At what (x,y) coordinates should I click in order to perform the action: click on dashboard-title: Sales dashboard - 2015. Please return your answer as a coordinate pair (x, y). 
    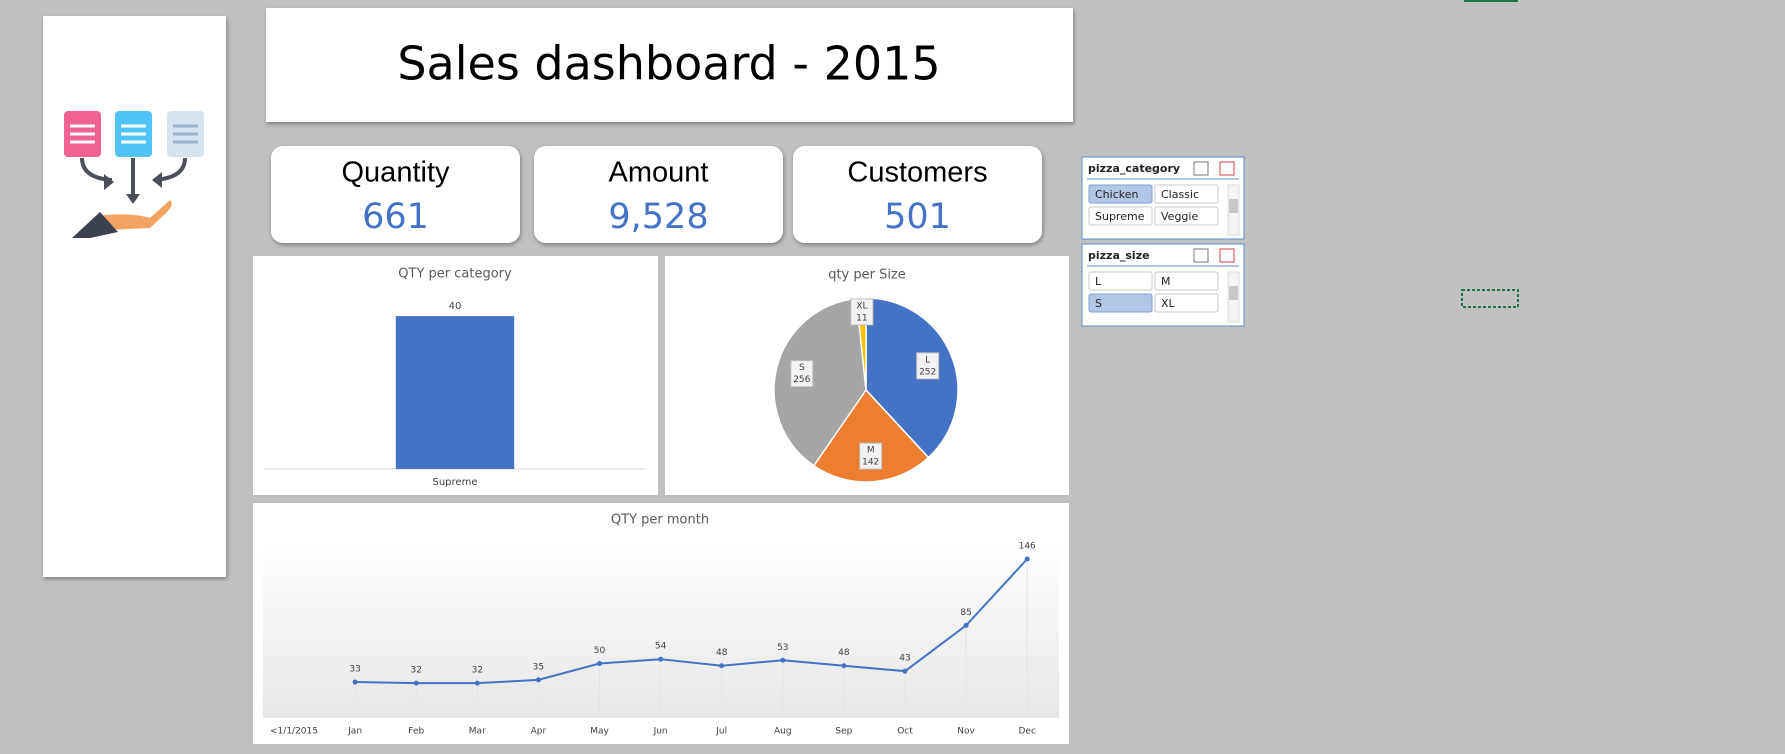
    Looking at the image, I should click on (668, 64).